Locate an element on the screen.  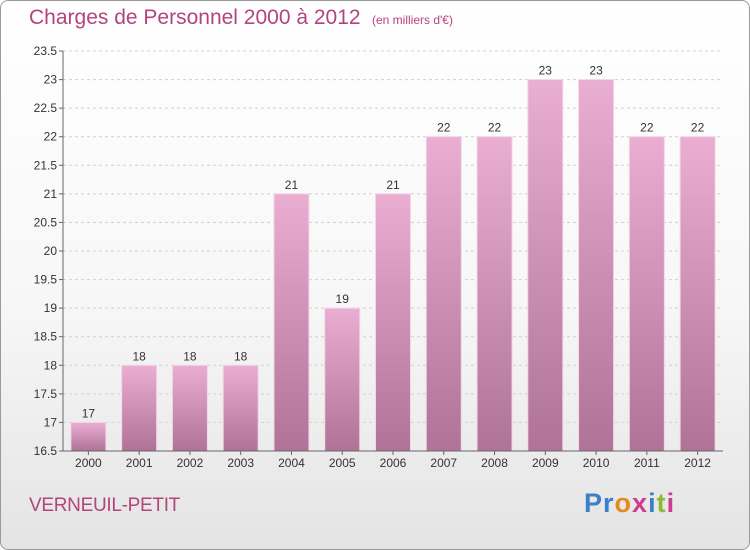
x-tick-label: 2006 is located at coordinates (393, 463).